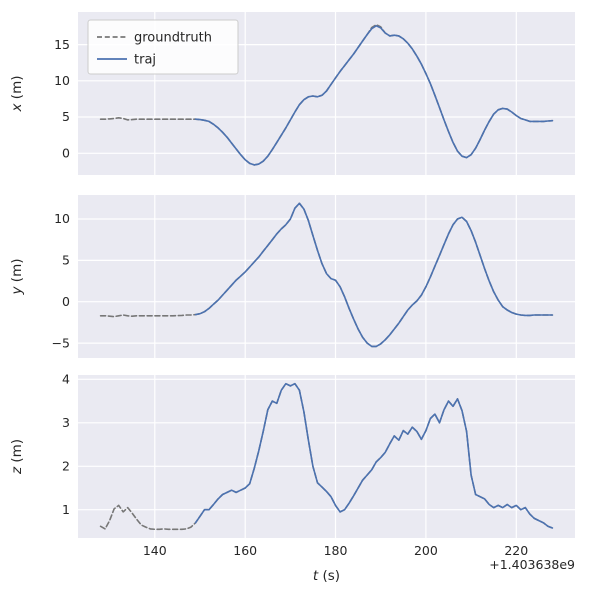  What do you see at coordinates (66, 379) in the screenshot?
I see `y-tick-label: 4` at bounding box center [66, 379].